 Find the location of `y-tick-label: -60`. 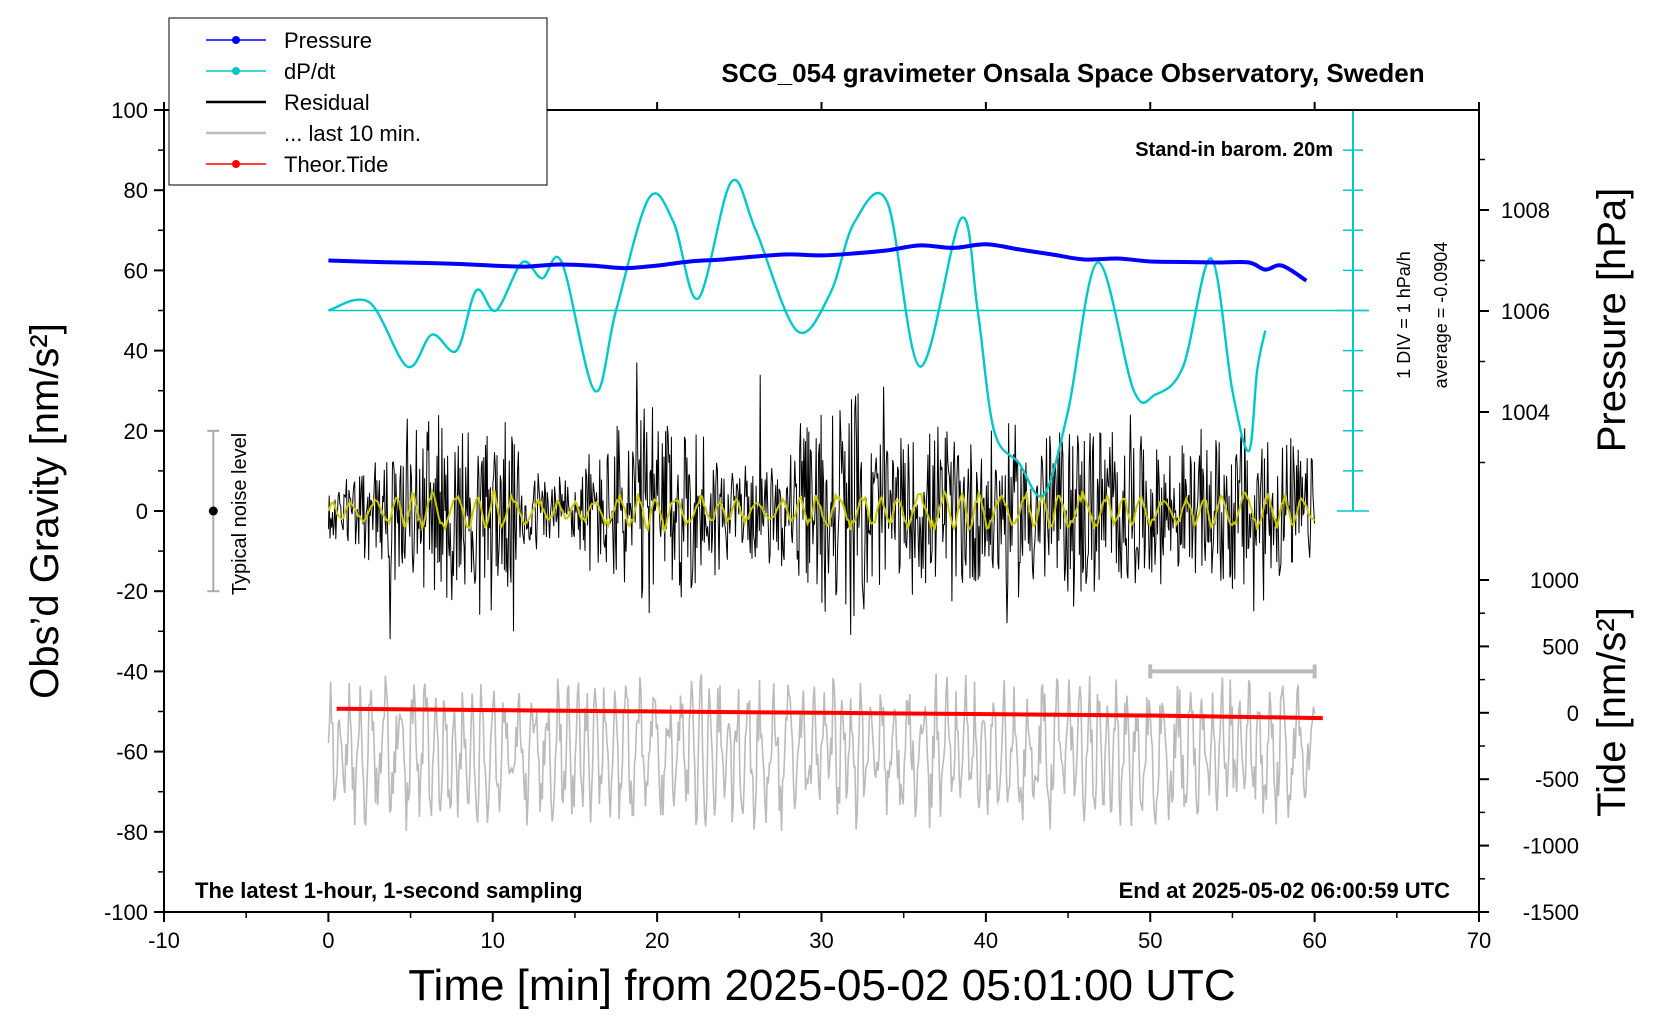

y-tick-label: -60 is located at coordinates (132, 752).